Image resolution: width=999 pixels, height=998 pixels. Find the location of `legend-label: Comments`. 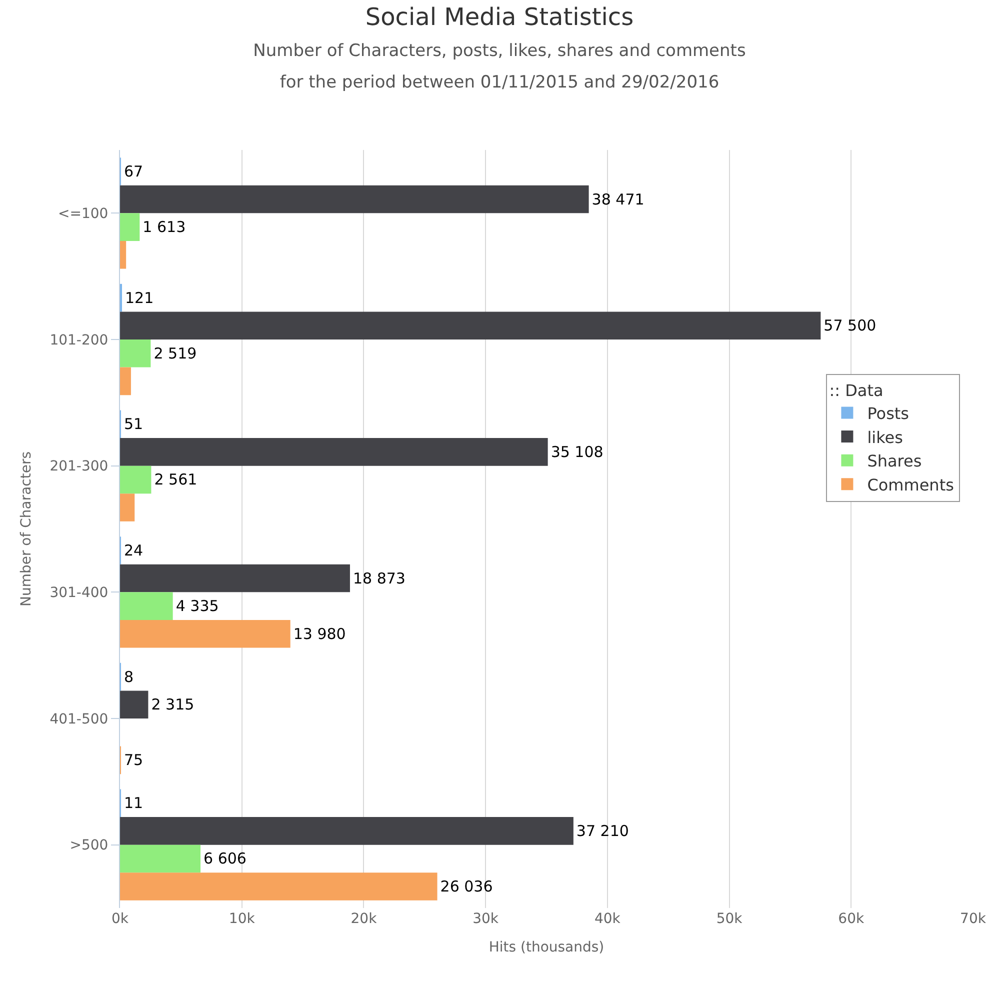

legend-label: Comments is located at coordinates (910, 484).